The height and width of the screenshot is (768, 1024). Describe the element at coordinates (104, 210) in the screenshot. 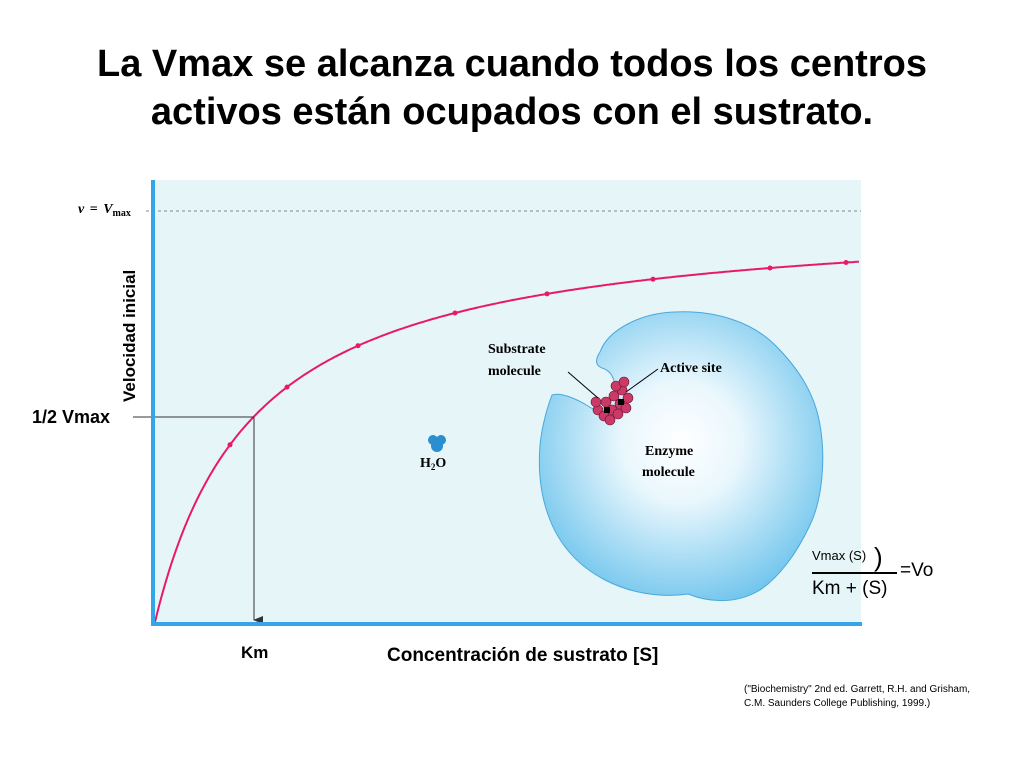

I see `vmax-label: v = Vmax` at that location.